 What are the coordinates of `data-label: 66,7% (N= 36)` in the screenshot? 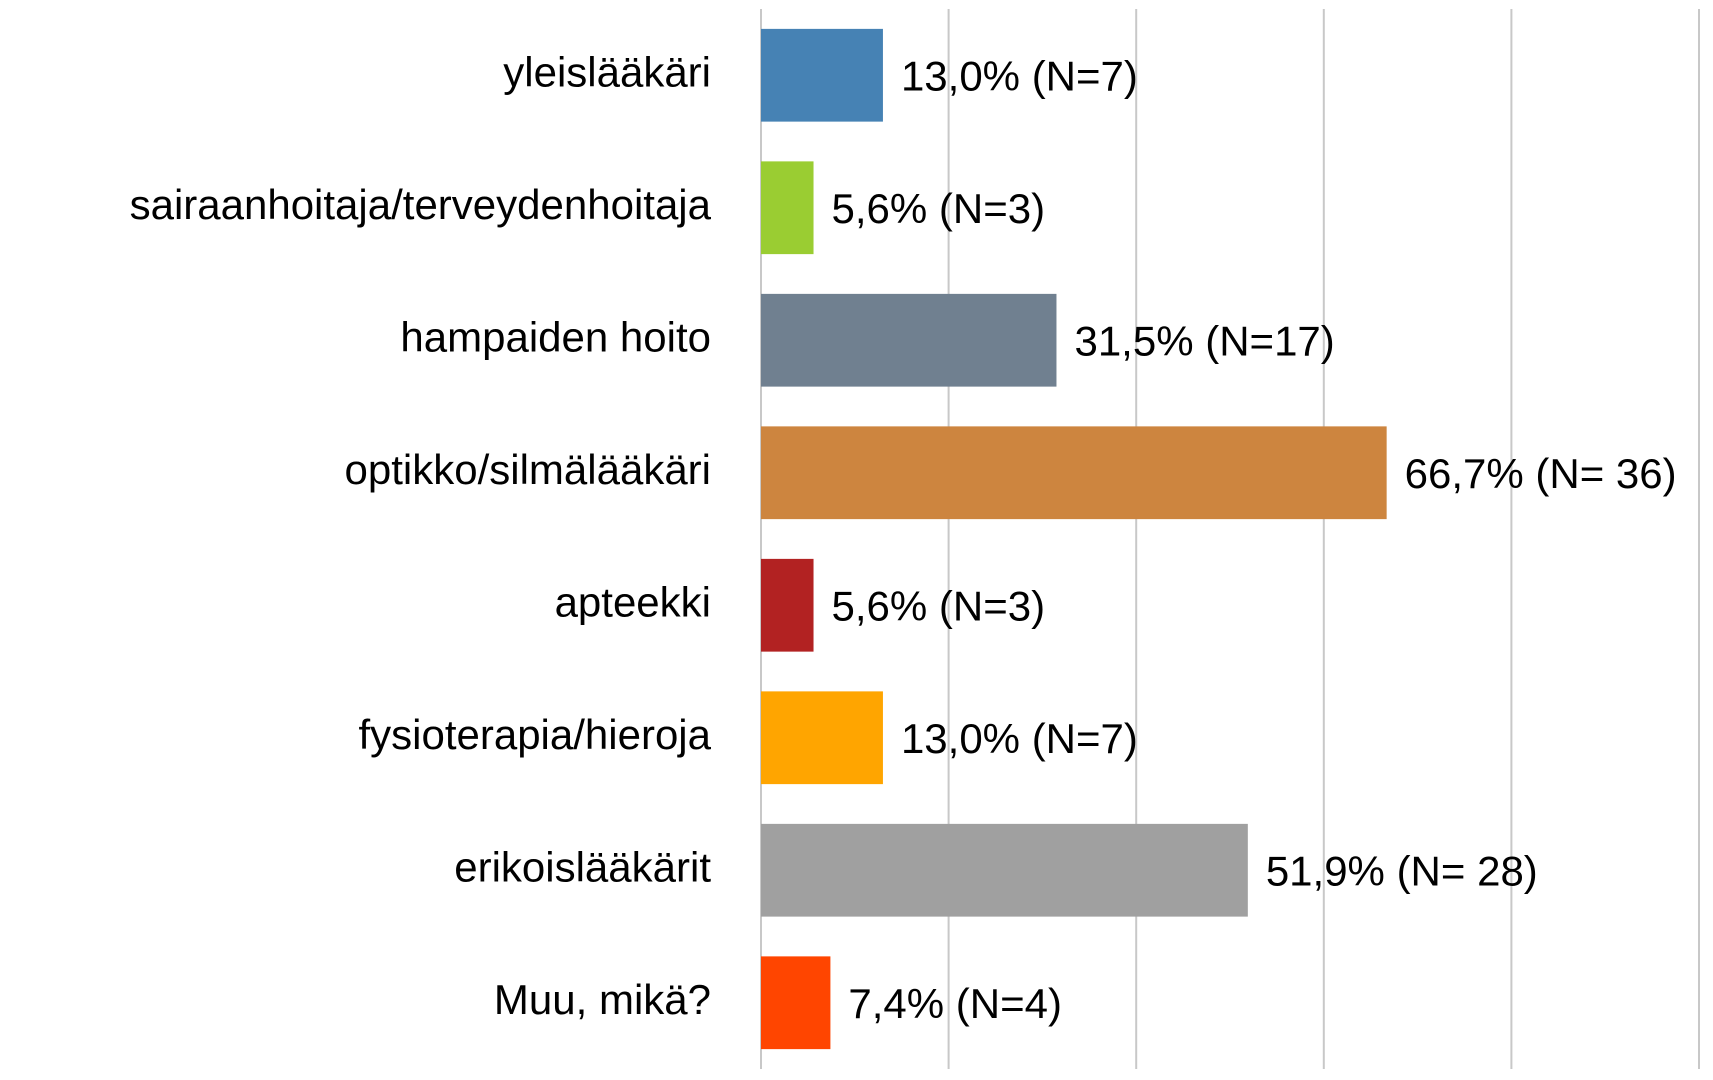 It's located at (1541, 473).